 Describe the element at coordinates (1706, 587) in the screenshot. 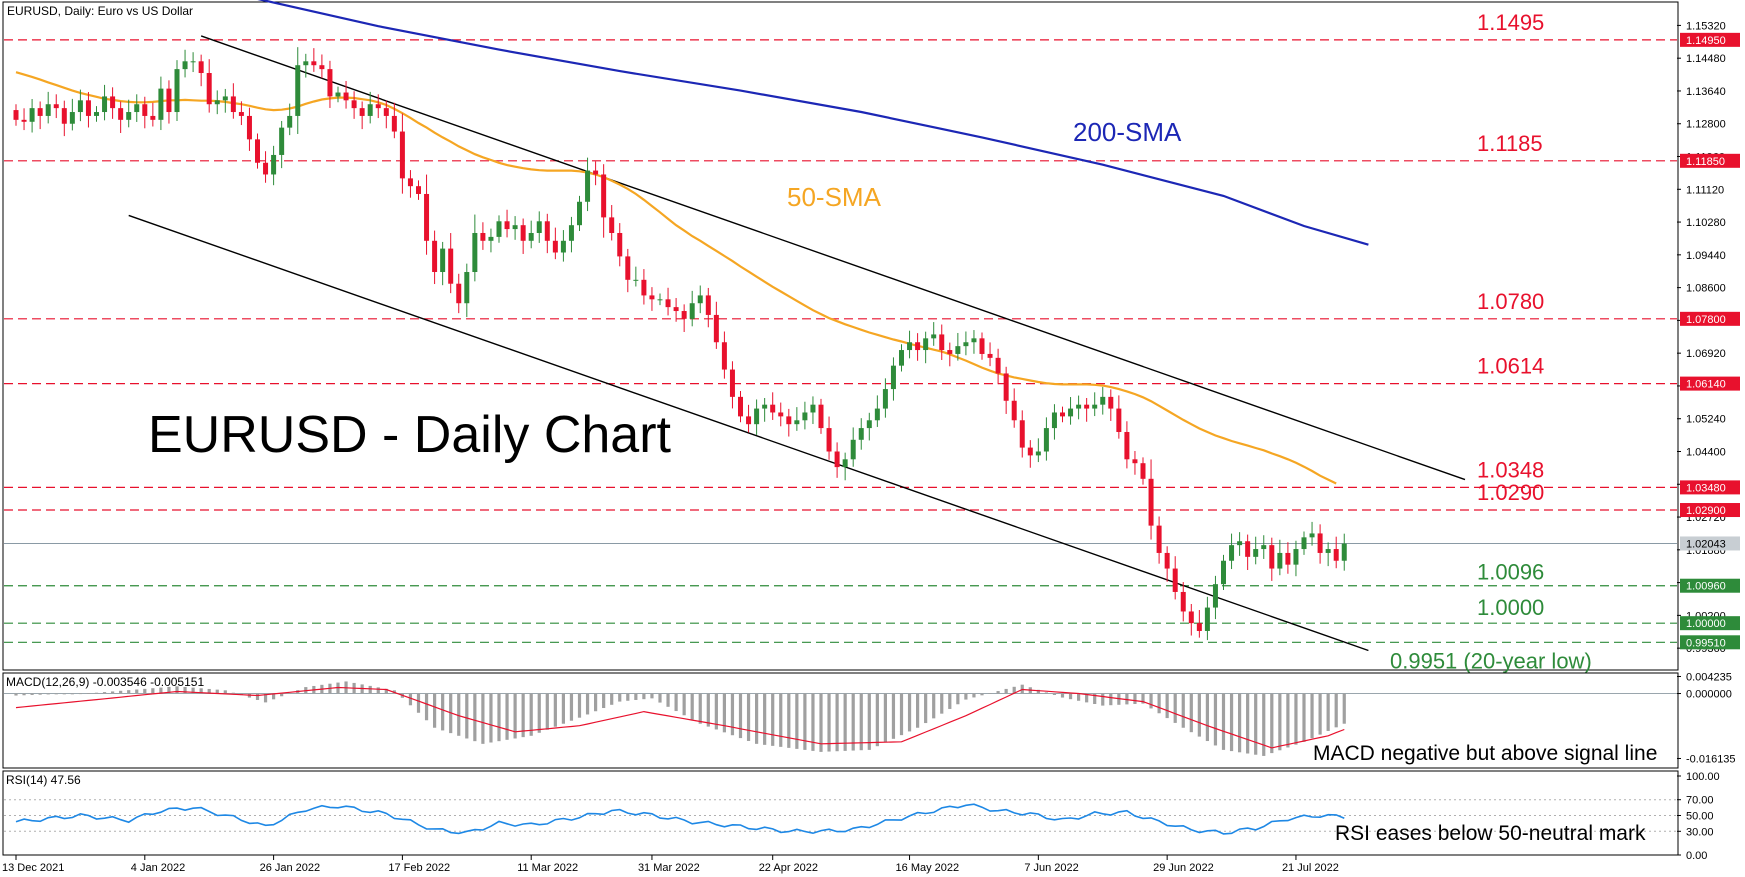

I see `level-tag-label: 1.00960` at that location.